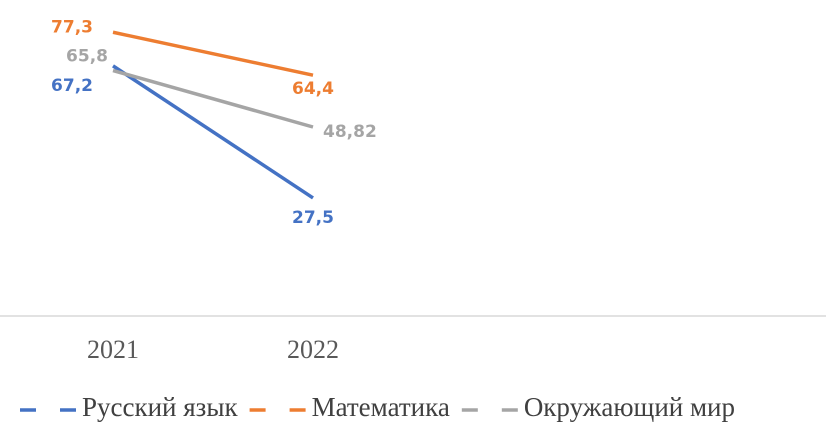 This screenshot has height=424, width=826. What do you see at coordinates (313, 218) in the screenshot?
I see `data-label: 27,5` at bounding box center [313, 218].